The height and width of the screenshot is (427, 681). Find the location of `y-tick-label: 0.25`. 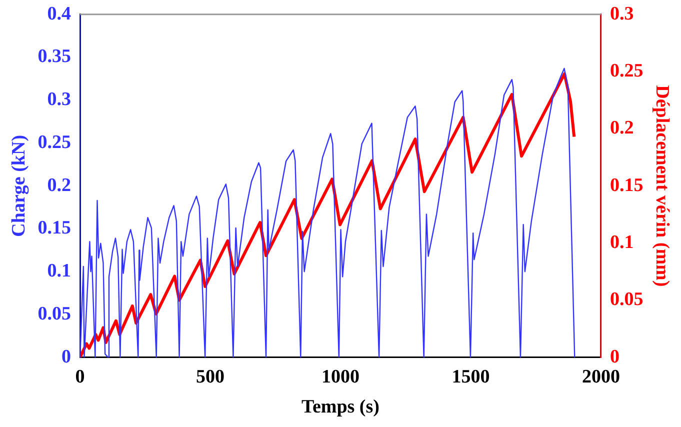

y-tick-label: 0.25 is located at coordinates (55, 142).